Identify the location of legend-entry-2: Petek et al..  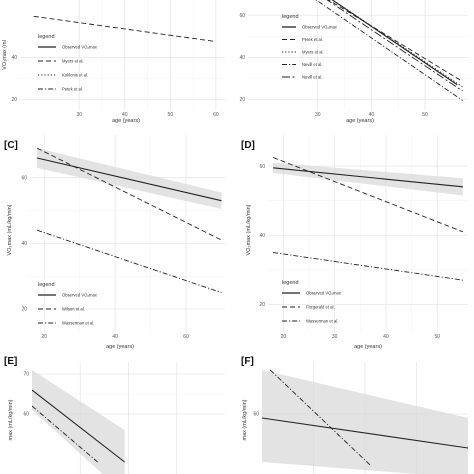
(312, 39).